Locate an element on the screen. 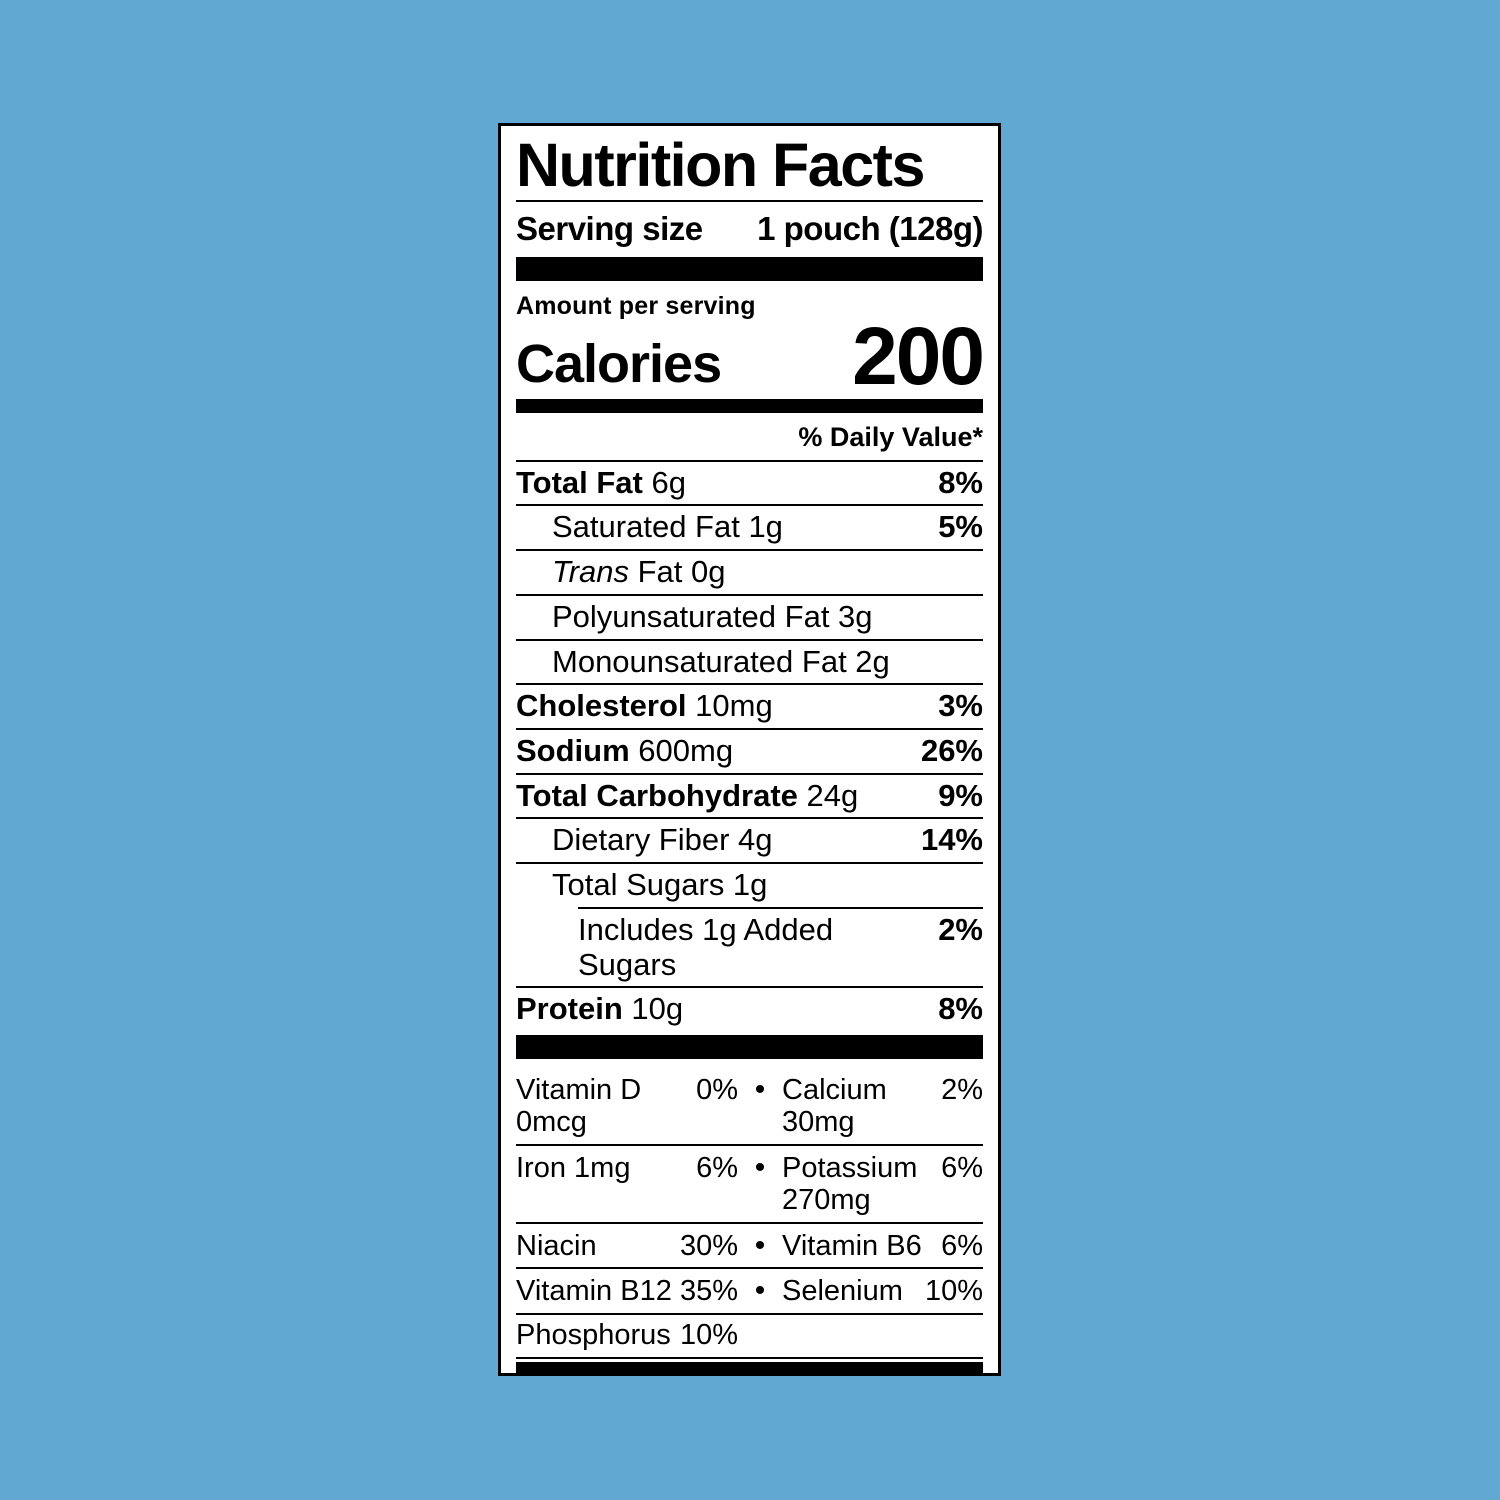  micronutrient-right: Selenium 10% is located at coordinates (882, 1291).